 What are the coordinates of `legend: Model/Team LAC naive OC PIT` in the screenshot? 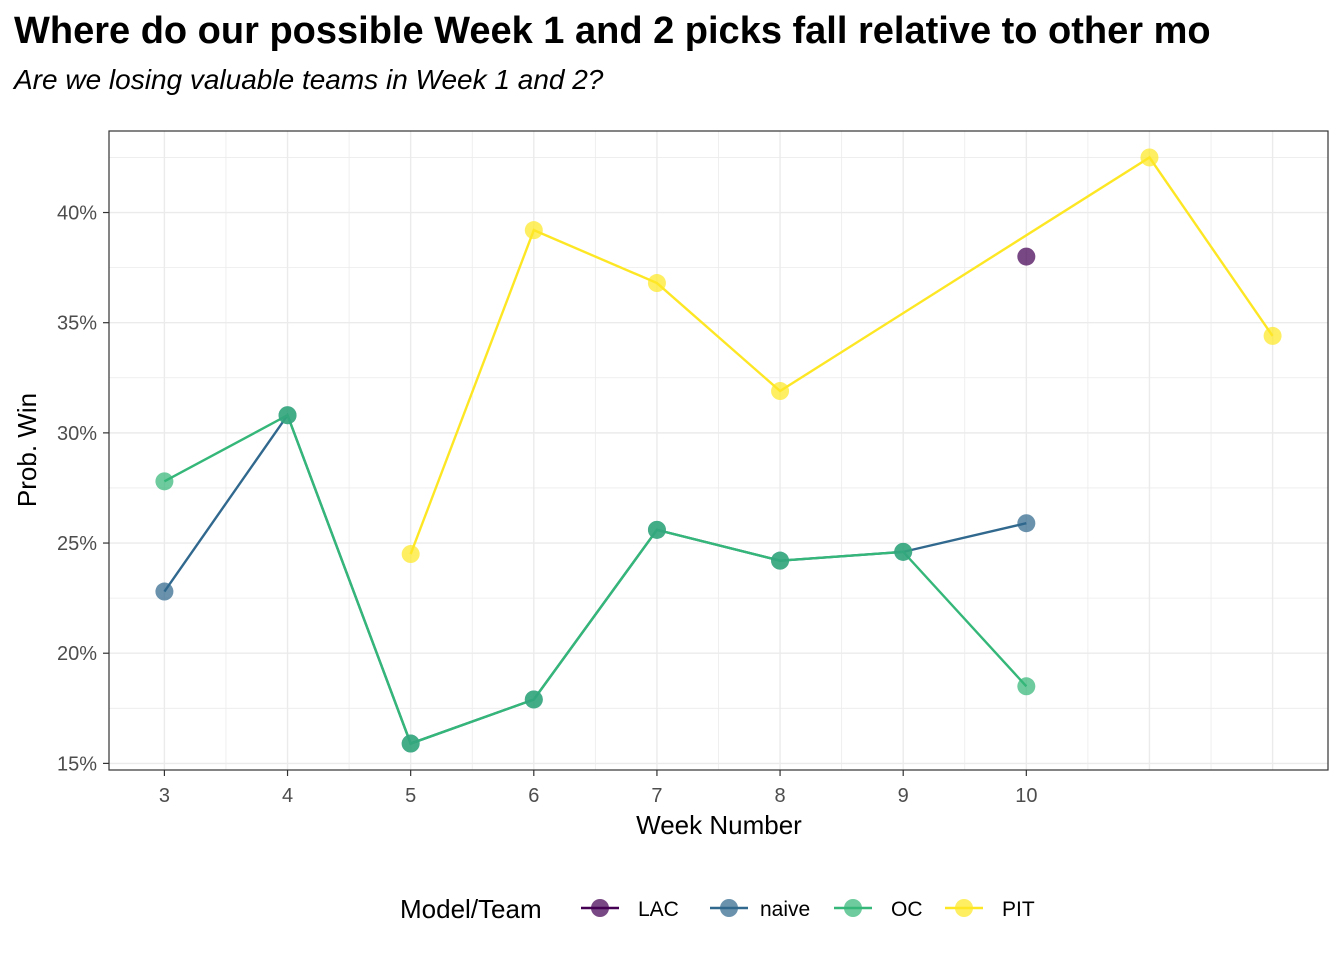 It's located at (717, 909).